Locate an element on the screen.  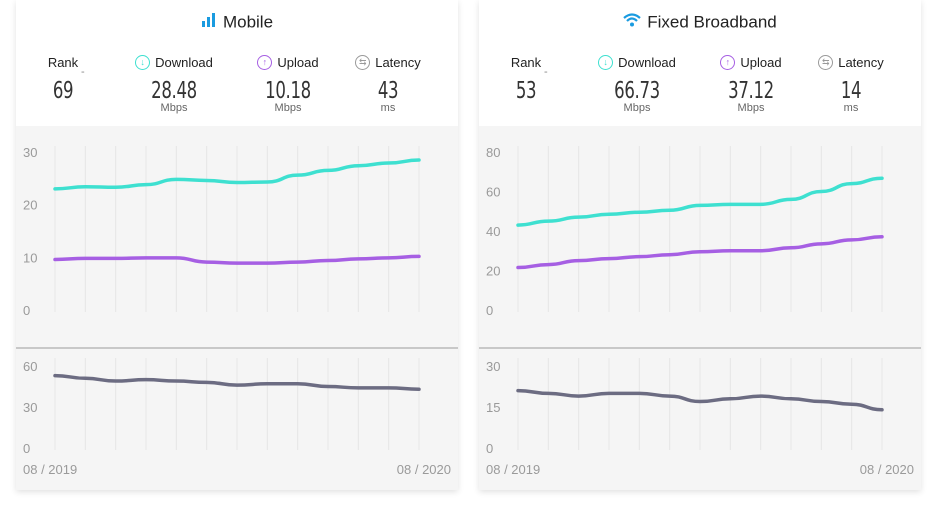
y-tick-label: 30 is located at coordinates (30, 152).